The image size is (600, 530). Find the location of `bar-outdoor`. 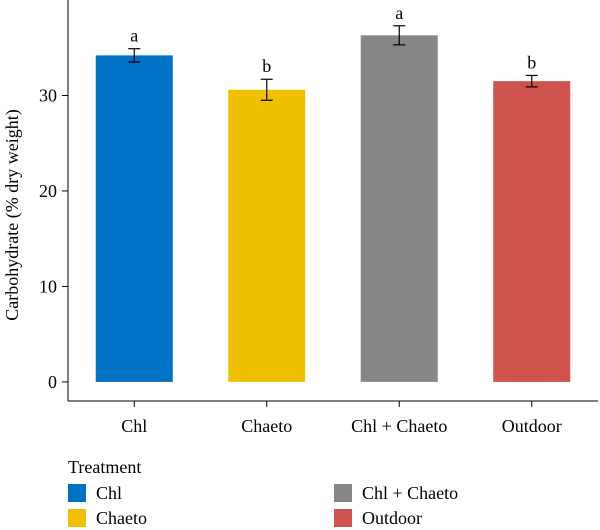

bar-outdoor is located at coordinates (532, 231).